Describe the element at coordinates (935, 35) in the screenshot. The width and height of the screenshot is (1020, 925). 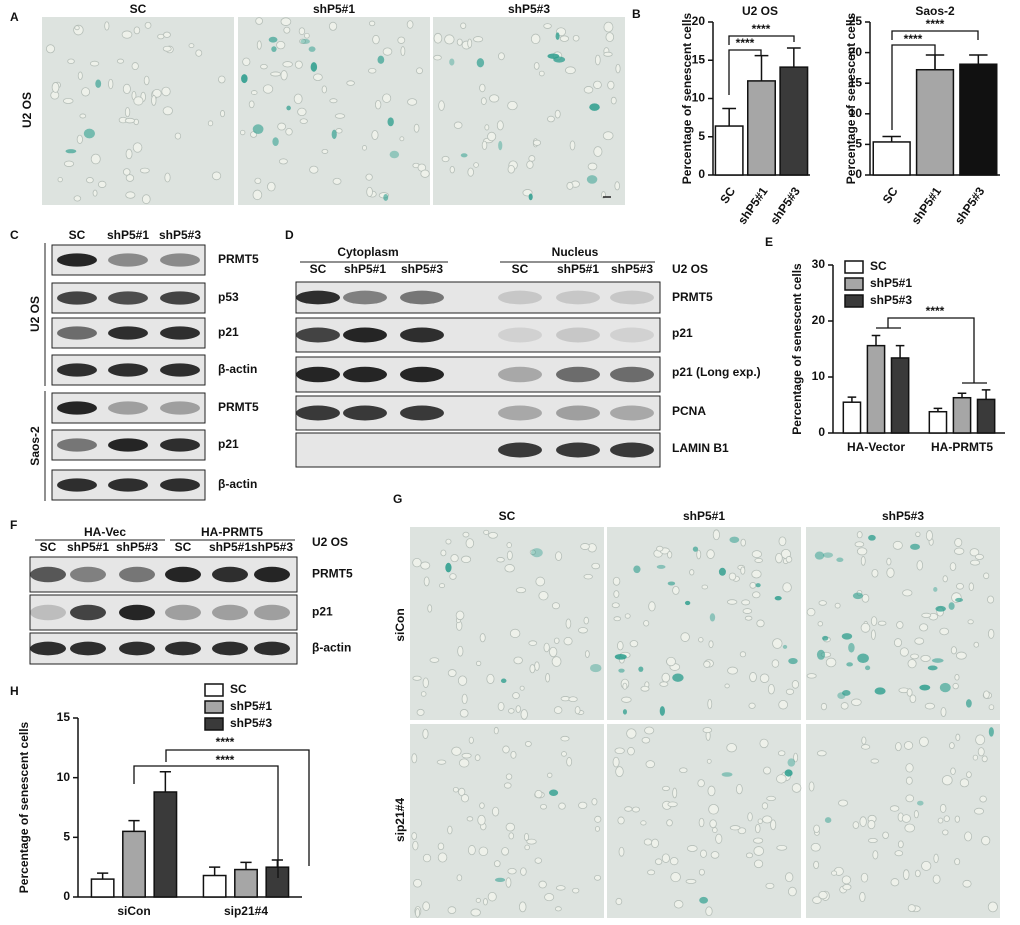
I see `significance-bracket` at that location.